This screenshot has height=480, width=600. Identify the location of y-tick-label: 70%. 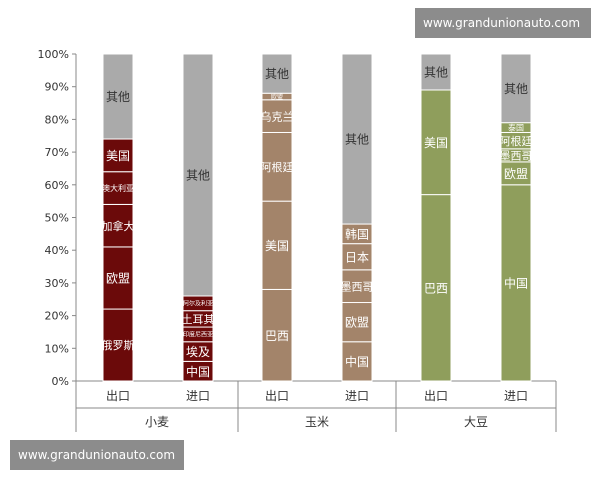
(57, 152).